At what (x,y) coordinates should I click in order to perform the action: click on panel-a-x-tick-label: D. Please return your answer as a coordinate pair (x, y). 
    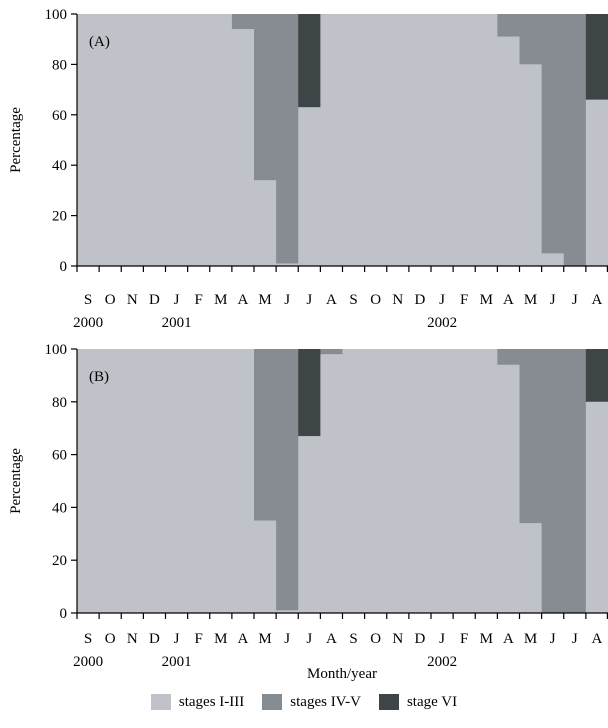
    Looking at the image, I should click on (420, 300).